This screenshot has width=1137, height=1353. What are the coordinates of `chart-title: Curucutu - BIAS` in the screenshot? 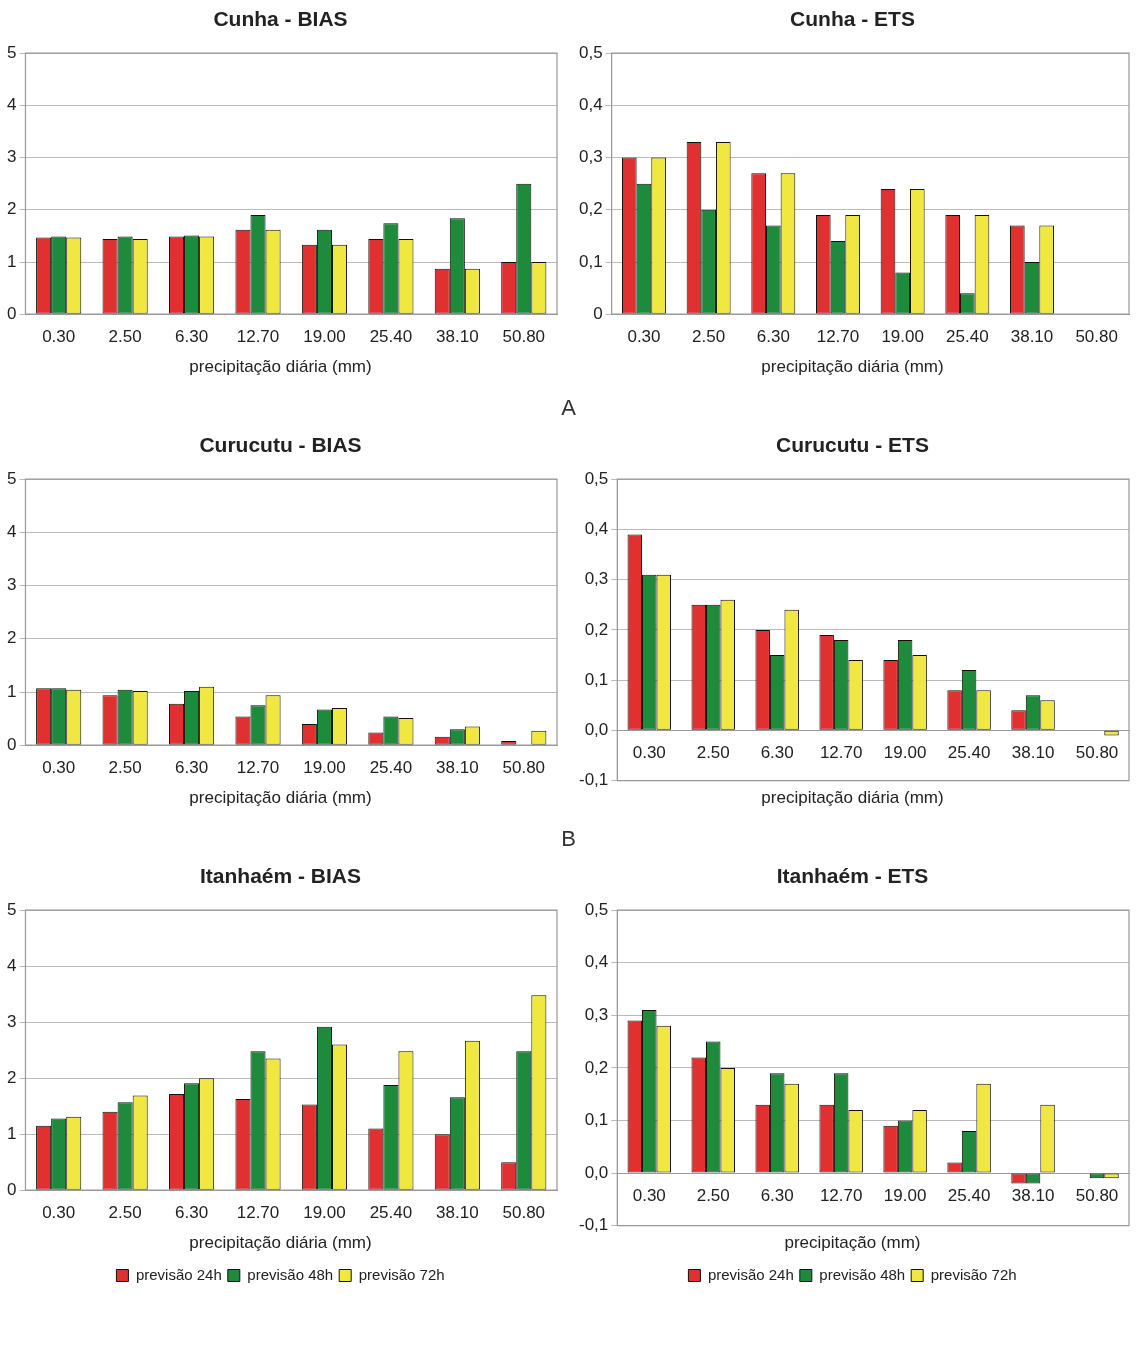 It's located at (280, 445).